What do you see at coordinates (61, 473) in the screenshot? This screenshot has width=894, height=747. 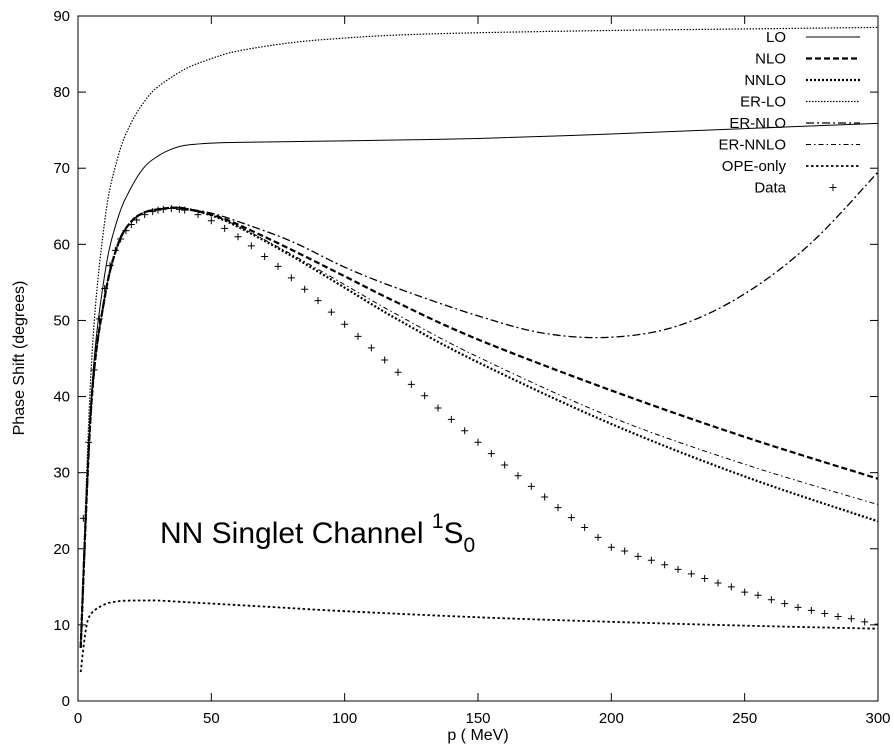 I see `y-tick-label: 30` at bounding box center [61, 473].